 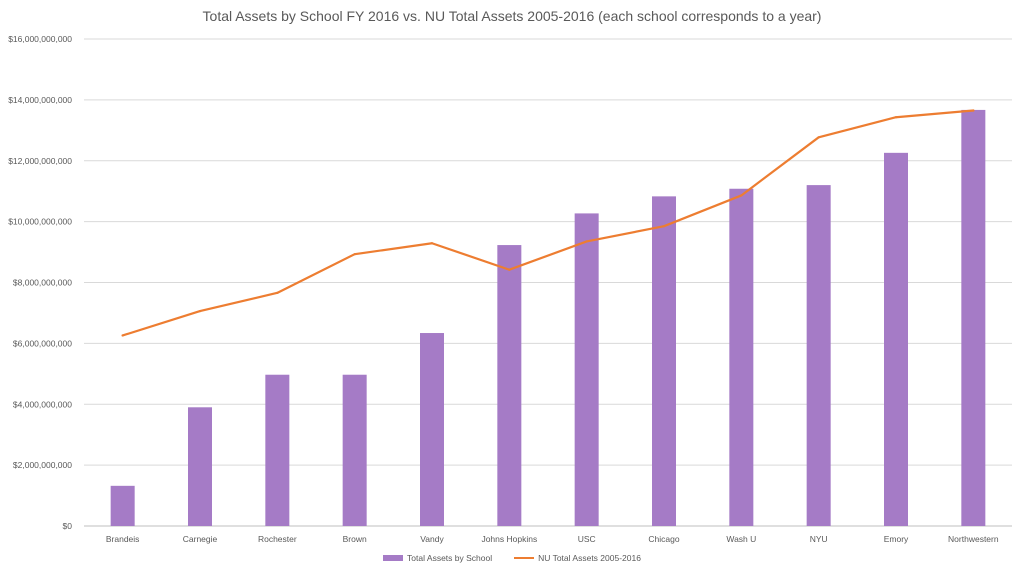 I want to click on x-tick-label: Emory, so click(x=896, y=539).